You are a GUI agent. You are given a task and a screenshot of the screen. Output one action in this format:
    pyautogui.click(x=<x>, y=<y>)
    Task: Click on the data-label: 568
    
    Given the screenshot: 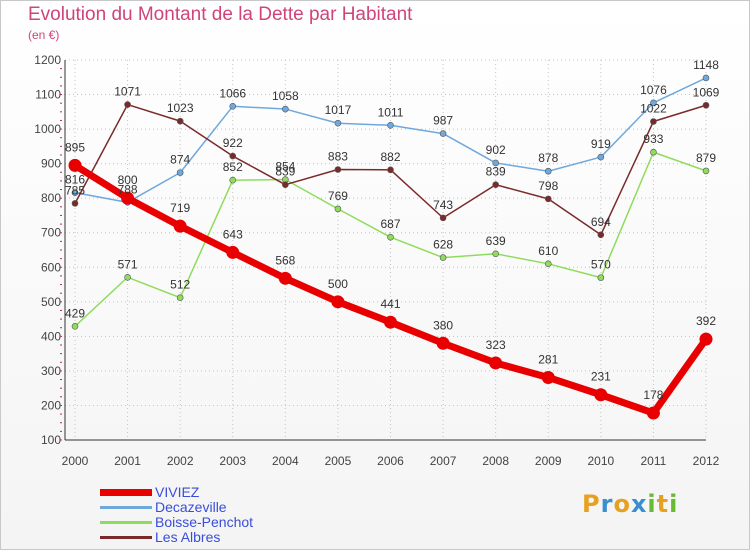 What is the action you would take?
    pyautogui.click(x=285, y=260)
    